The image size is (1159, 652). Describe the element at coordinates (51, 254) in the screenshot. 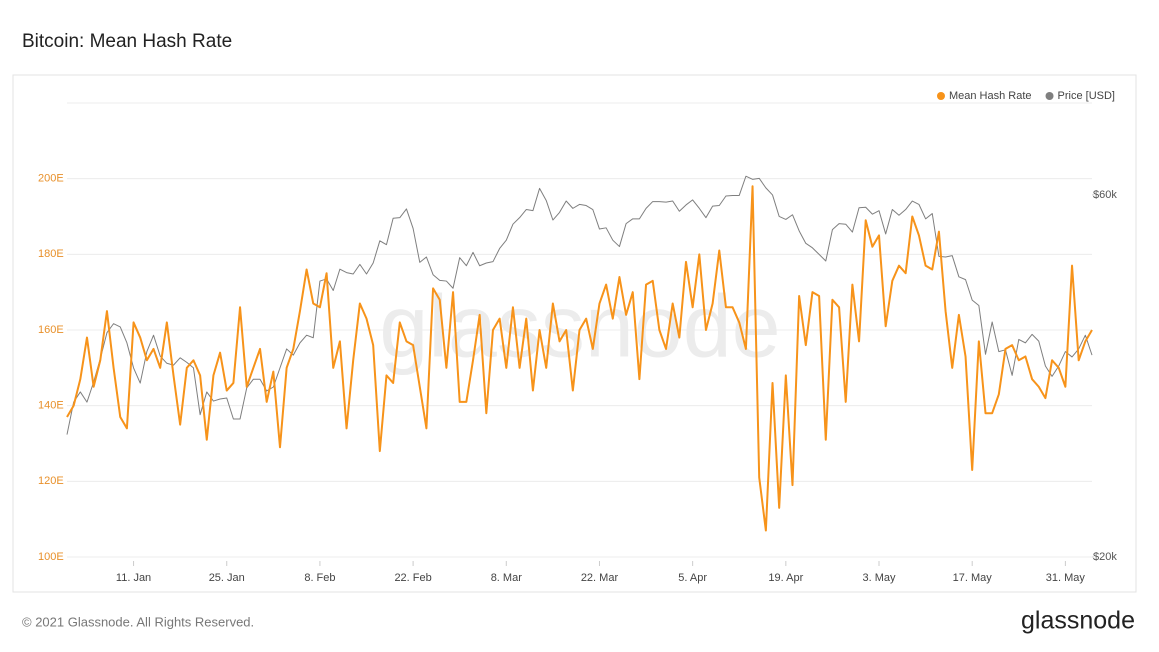

I see `y-tick-label: 180E` at that location.